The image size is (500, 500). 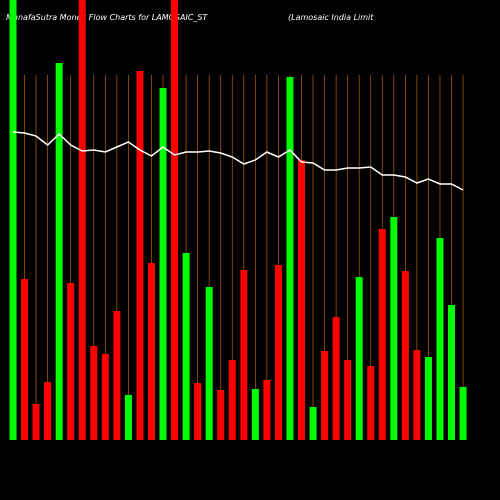 What do you see at coordinates (331, 17) in the screenshot?
I see `chart-subtitle: (Lamosaic India Limit` at bounding box center [331, 17].